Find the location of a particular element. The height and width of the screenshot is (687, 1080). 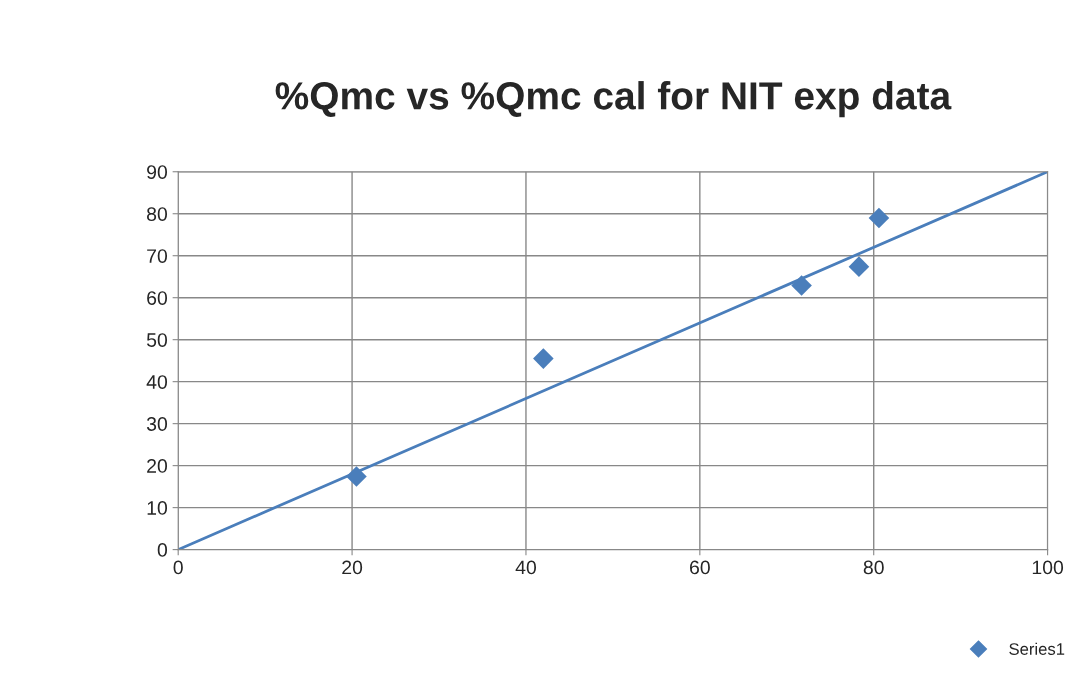

y-tick-label: 40 is located at coordinates (157, 382).